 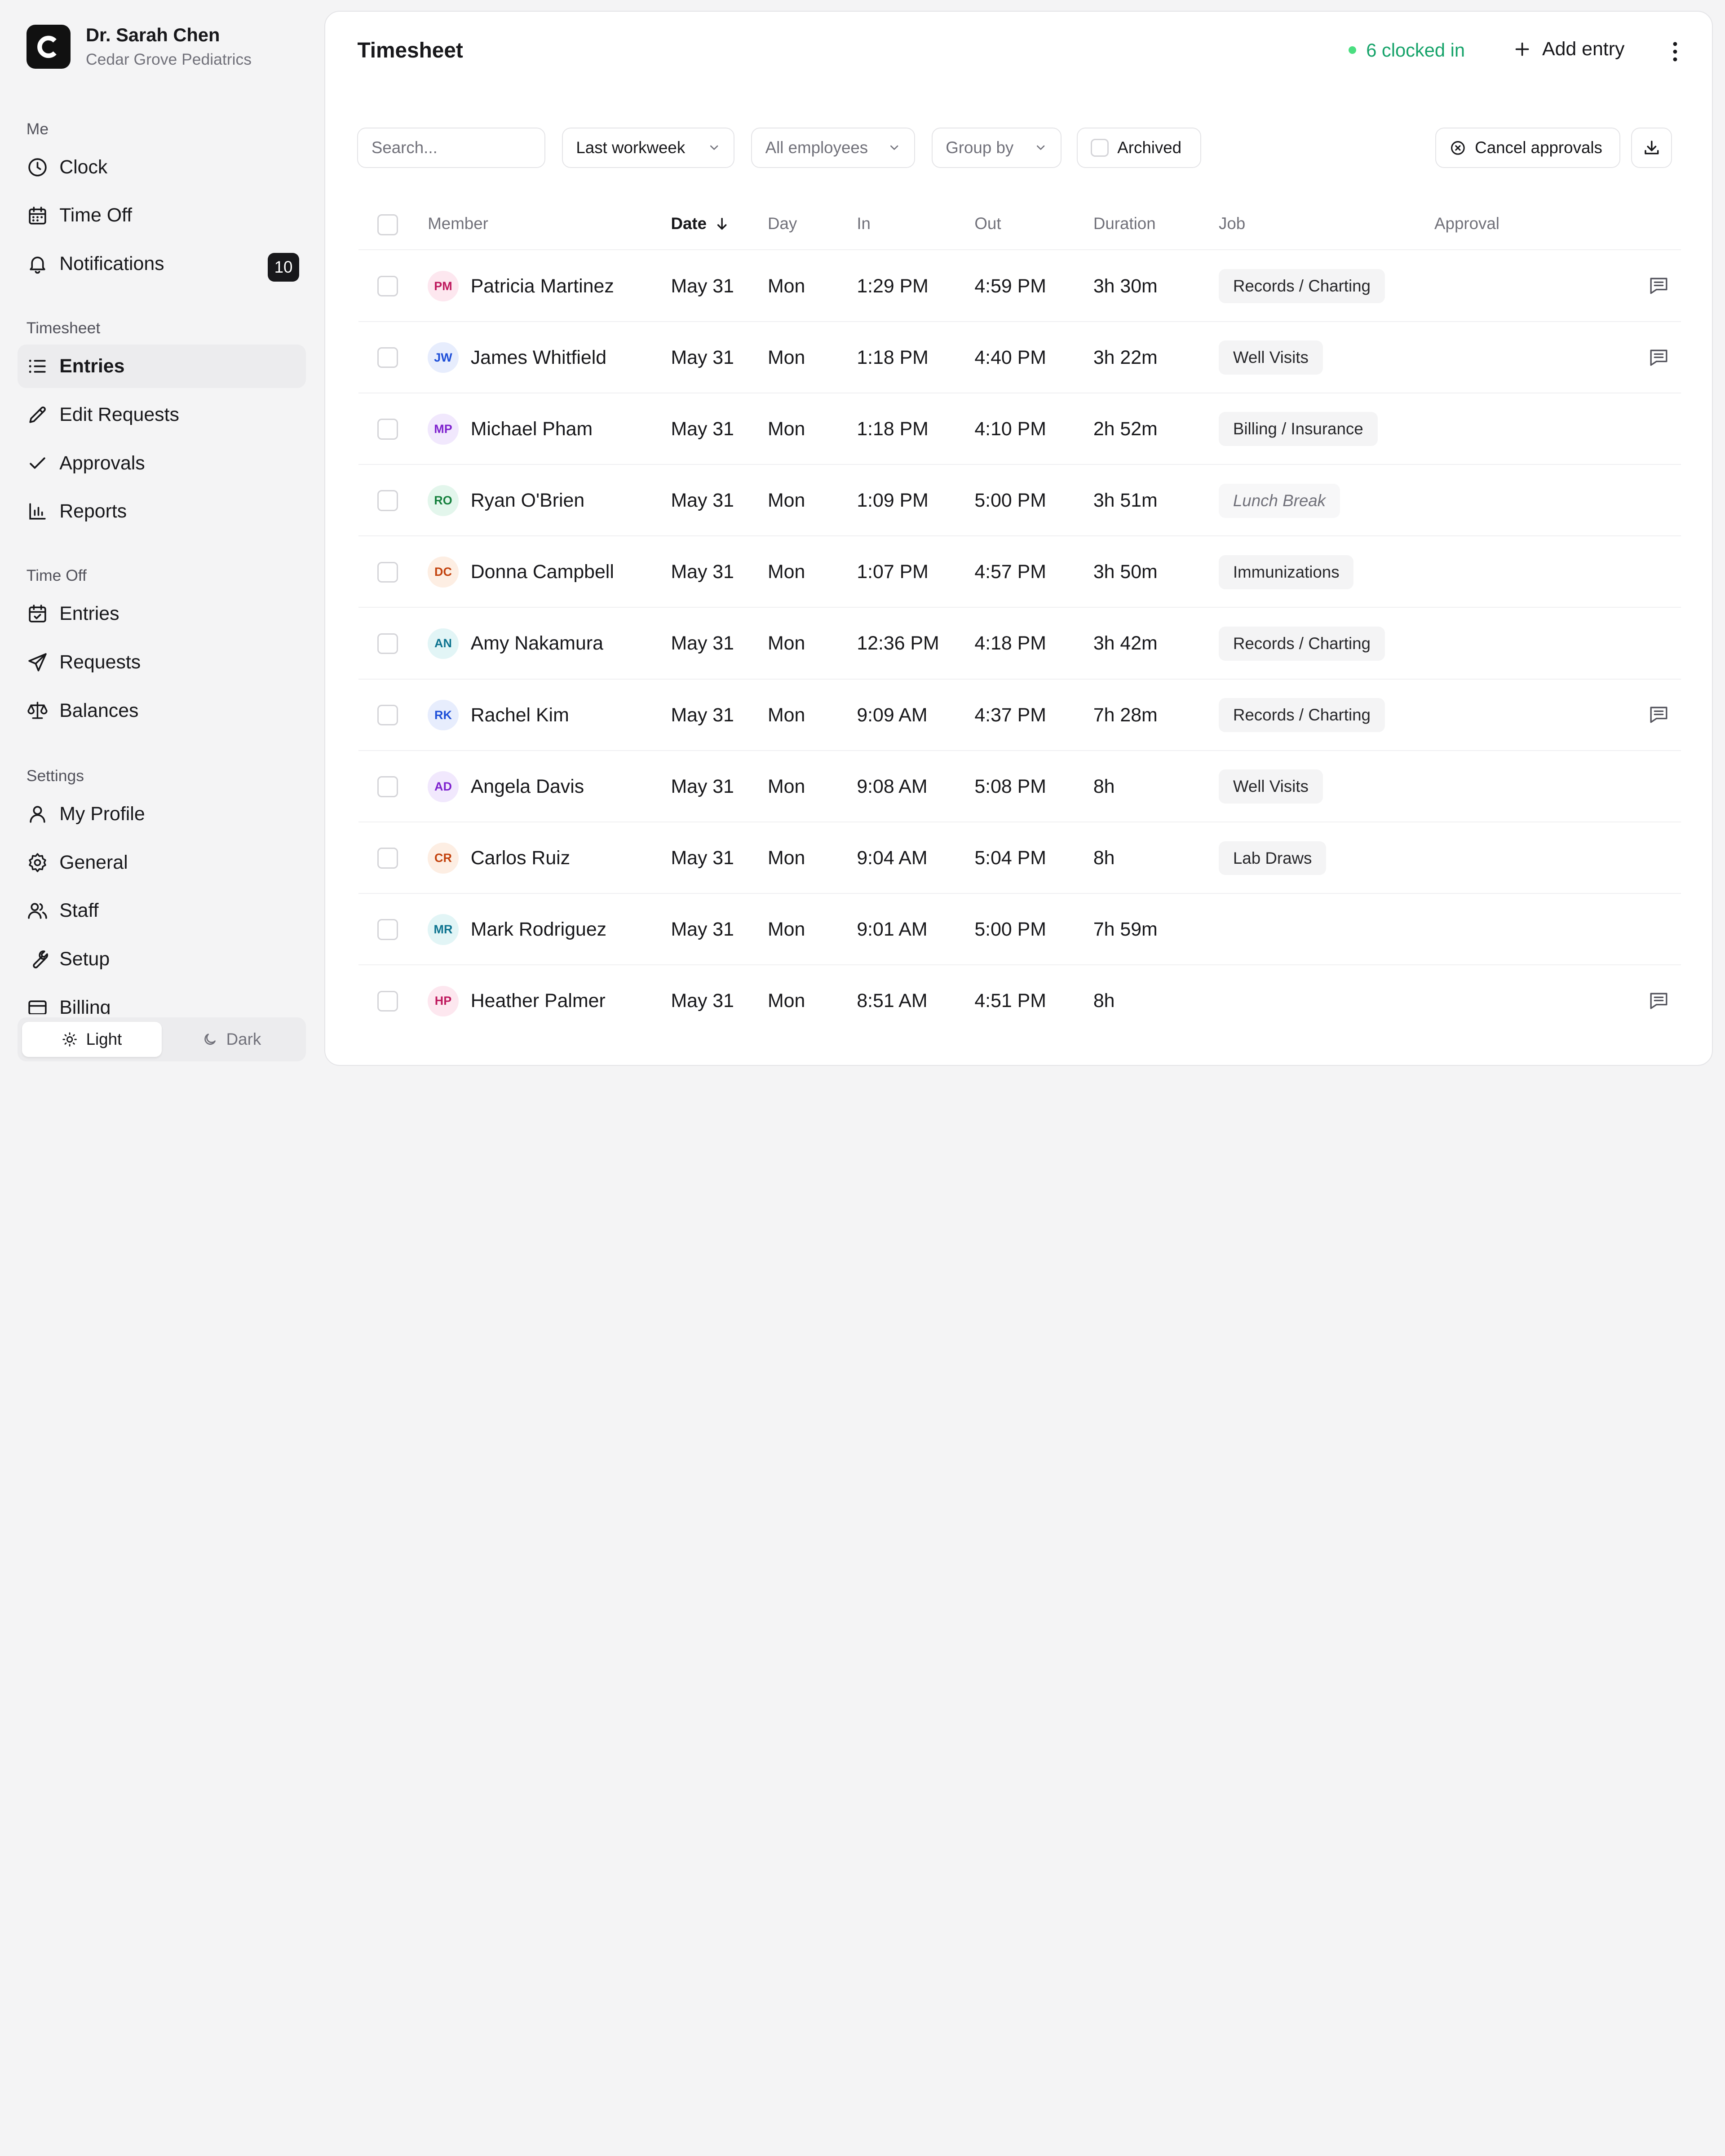 I want to click on download-button, so click(x=1651, y=147).